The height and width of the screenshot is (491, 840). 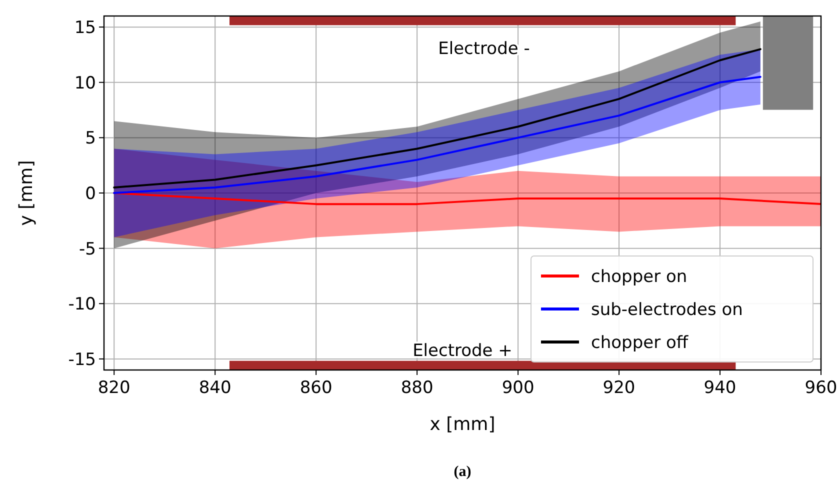 What do you see at coordinates (316, 388) in the screenshot?
I see `x-tick-label: 860` at bounding box center [316, 388].